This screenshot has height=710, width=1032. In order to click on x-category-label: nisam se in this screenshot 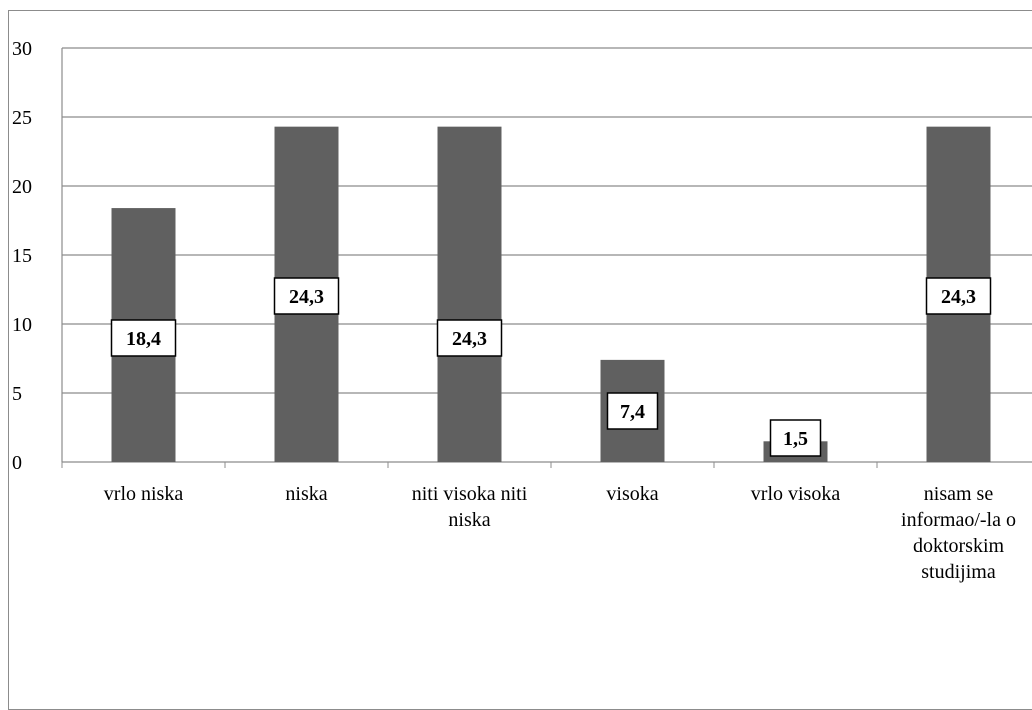, I will do `click(959, 494)`.